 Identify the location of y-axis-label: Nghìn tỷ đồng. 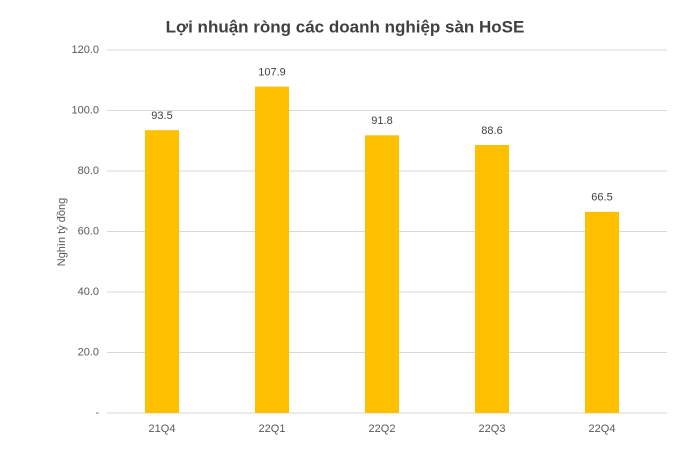
(62, 232).